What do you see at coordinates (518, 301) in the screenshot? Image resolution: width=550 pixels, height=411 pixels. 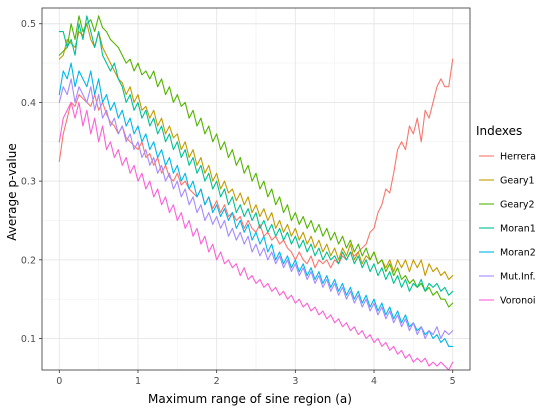 I see `legend-label: Voronoi` at bounding box center [518, 301].